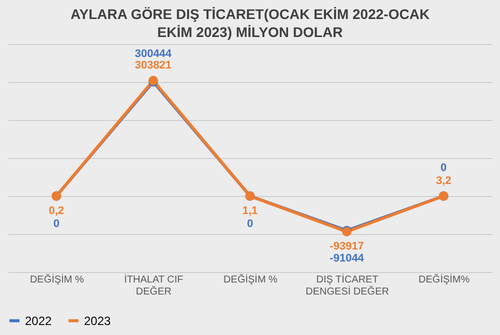 The width and height of the screenshot is (500, 335). Describe the element at coordinates (444, 280) in the screenshot. I see `x-tick-label: DEĞİŞİM%` at that location.